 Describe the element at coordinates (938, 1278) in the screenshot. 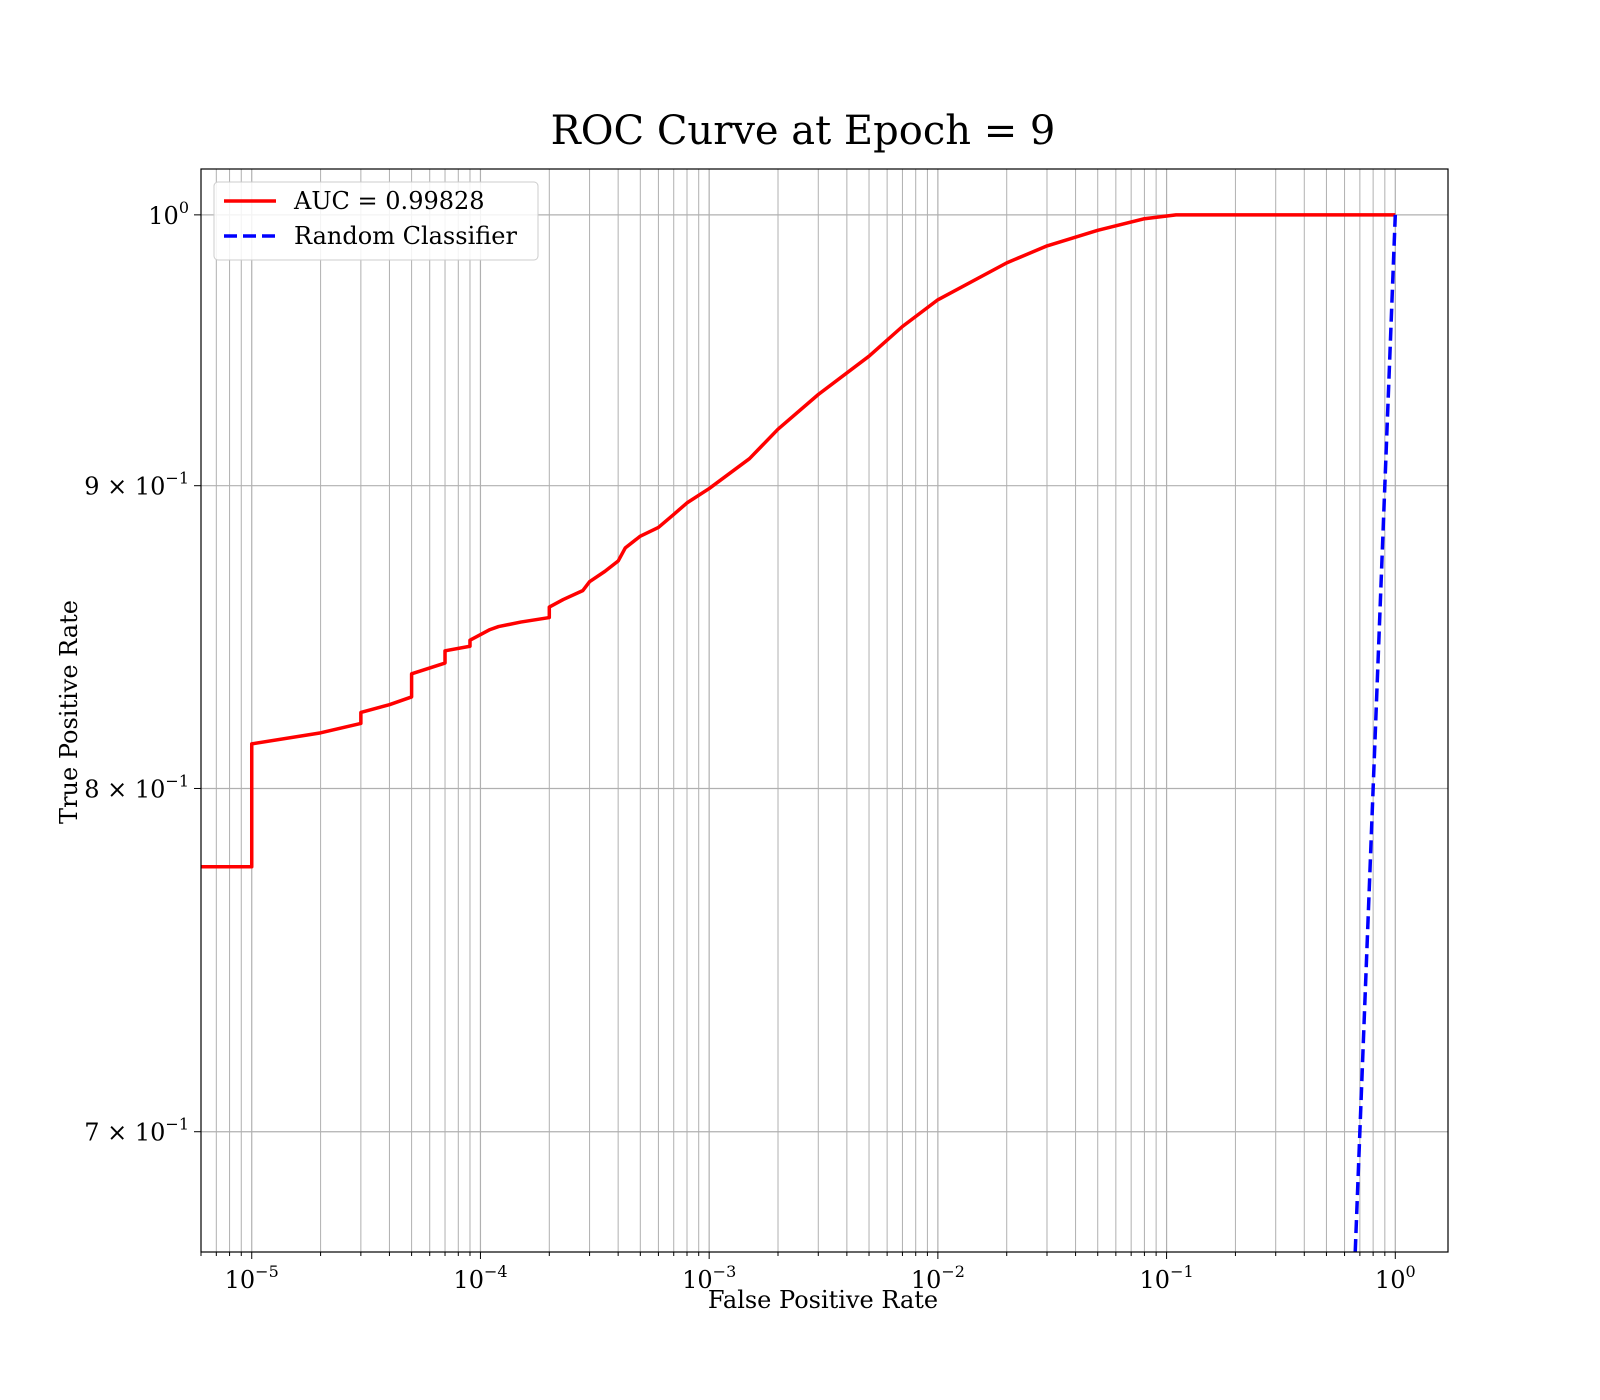

I see `x-tick-label: 10⁻²` at that location.